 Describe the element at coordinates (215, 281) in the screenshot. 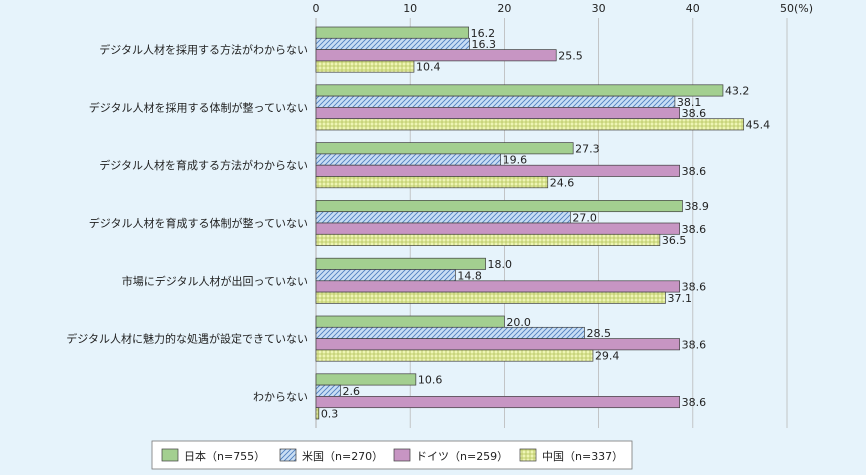

I see `category-label: 市場にデジタル人材が出回っていない` at that location.